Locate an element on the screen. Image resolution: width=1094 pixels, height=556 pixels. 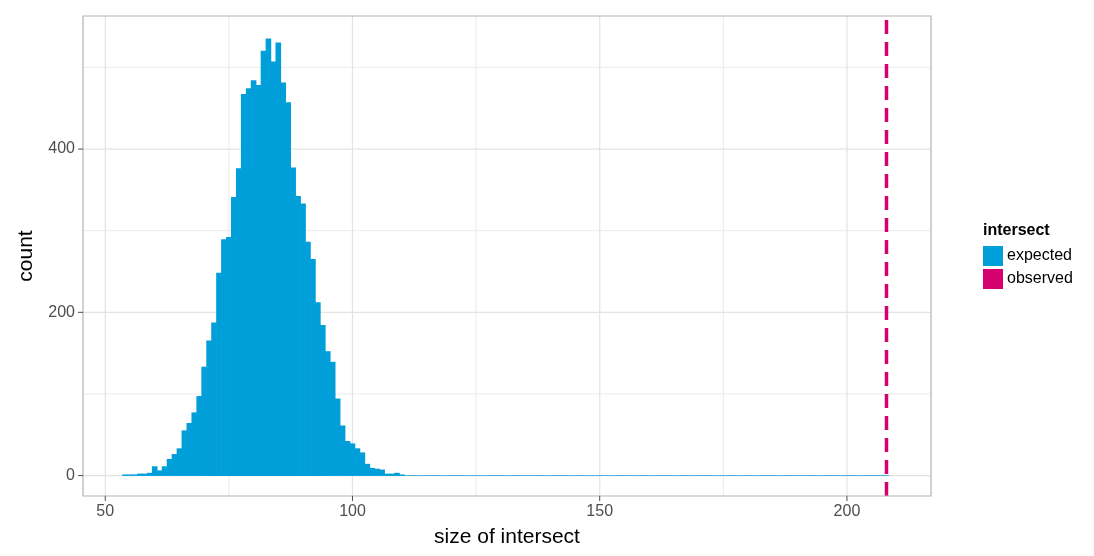
x-axis-title: size of intersect is located at coordinates (507, 536).